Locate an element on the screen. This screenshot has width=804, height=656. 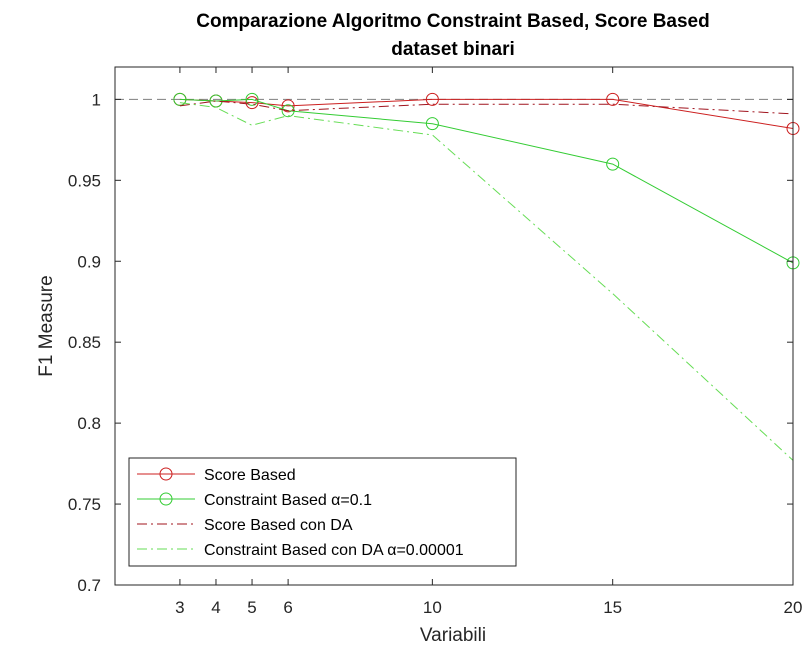
y-tick-label-1: 0.75 is located at coordinates (84, 504).